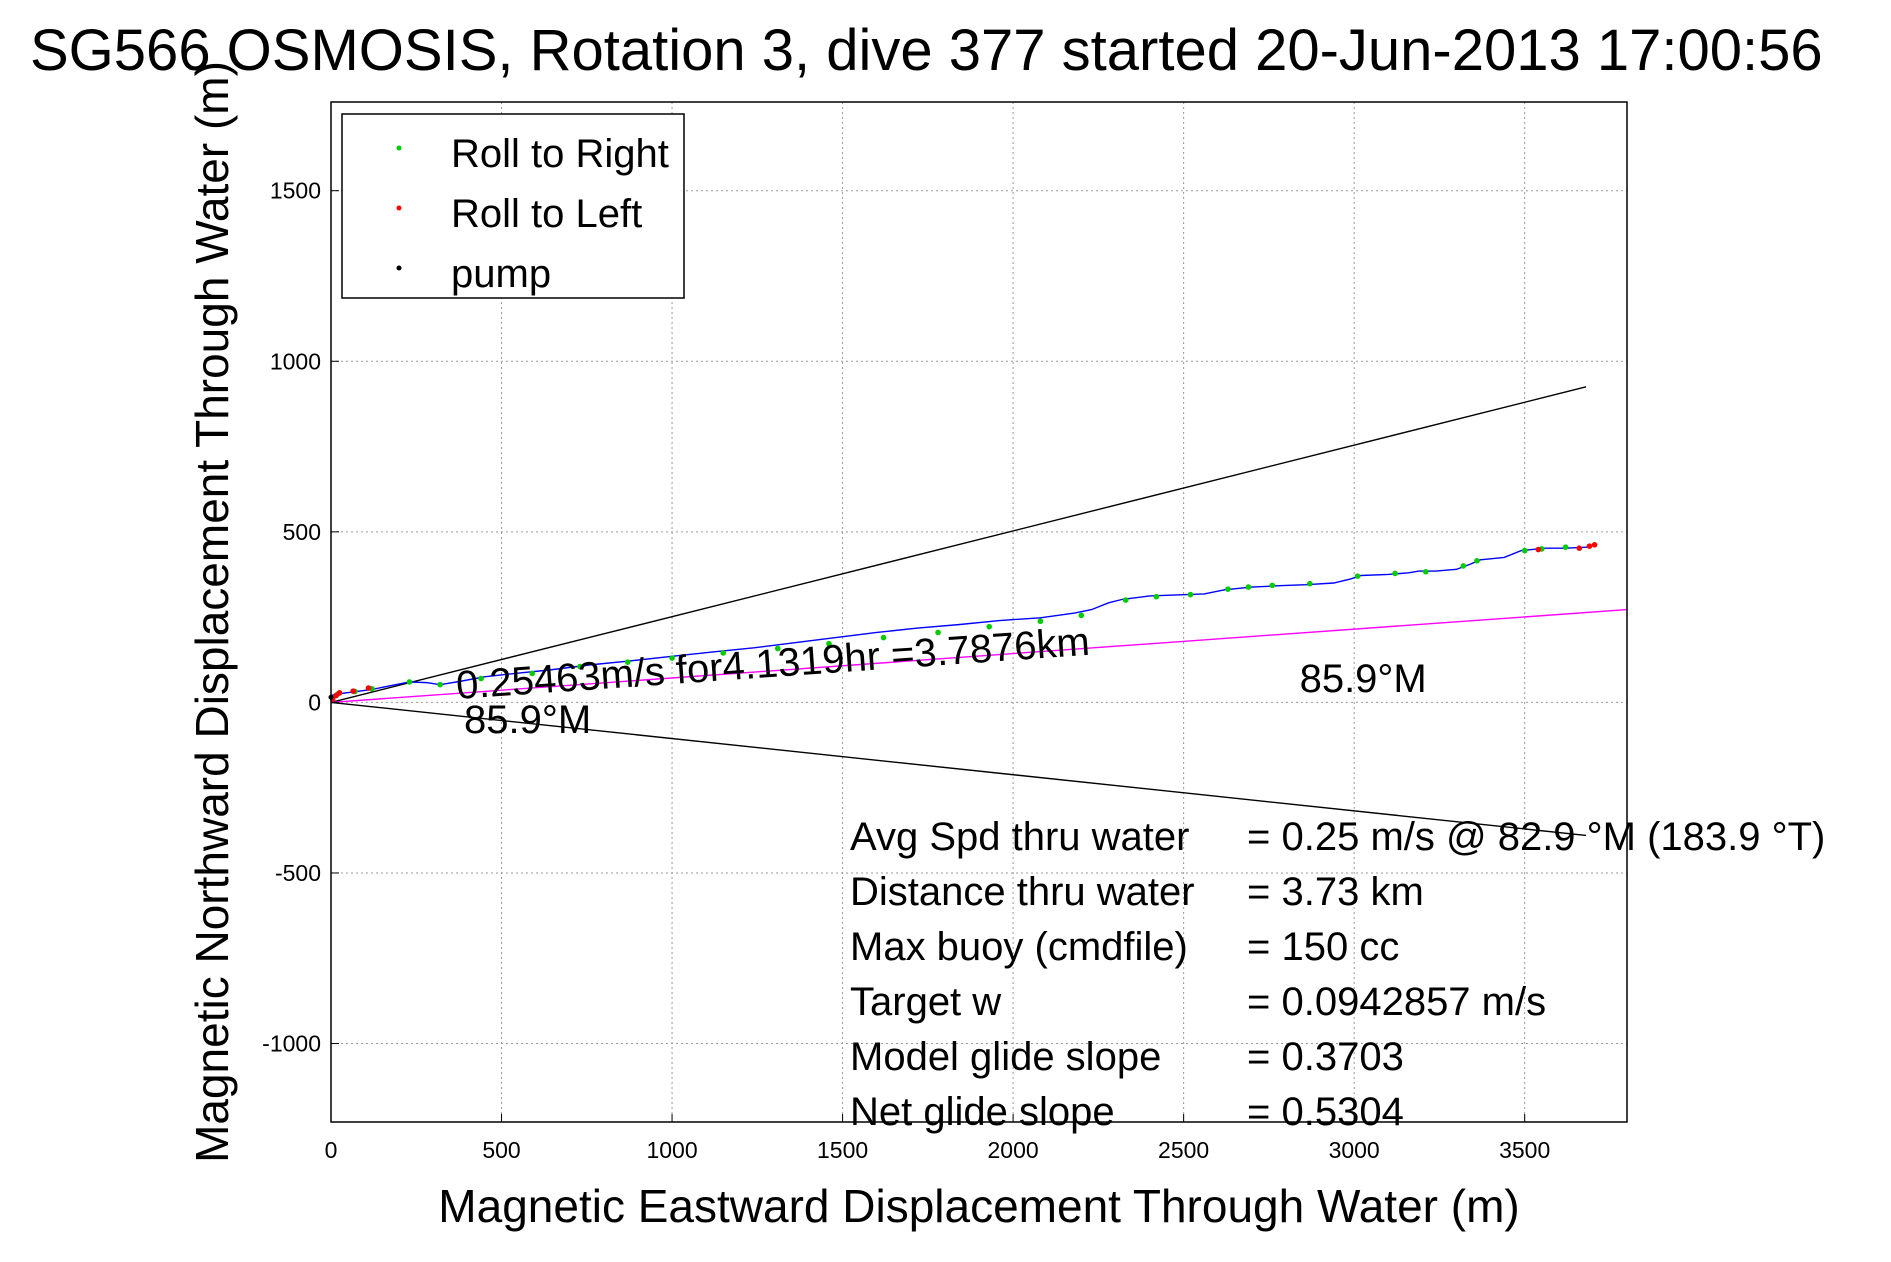 The image size is (1891, 1262). Describe the element at coordinates (1536, 837) in the screenshot. I see `stat-value: = 0.25 m/s @ 82.9 °M (183.9 °T)` at that location.